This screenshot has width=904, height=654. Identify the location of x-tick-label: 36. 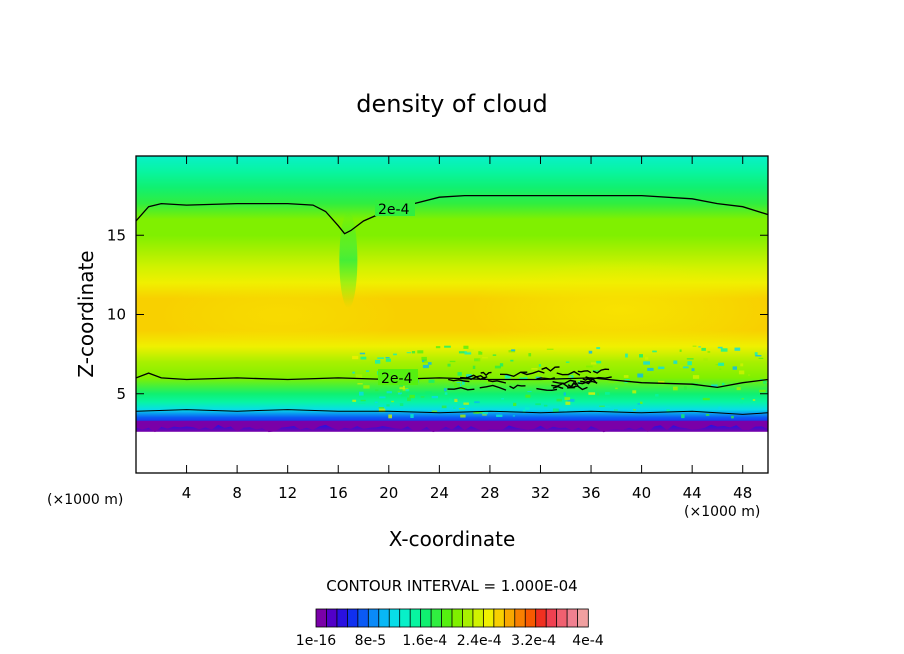
(590, 493).